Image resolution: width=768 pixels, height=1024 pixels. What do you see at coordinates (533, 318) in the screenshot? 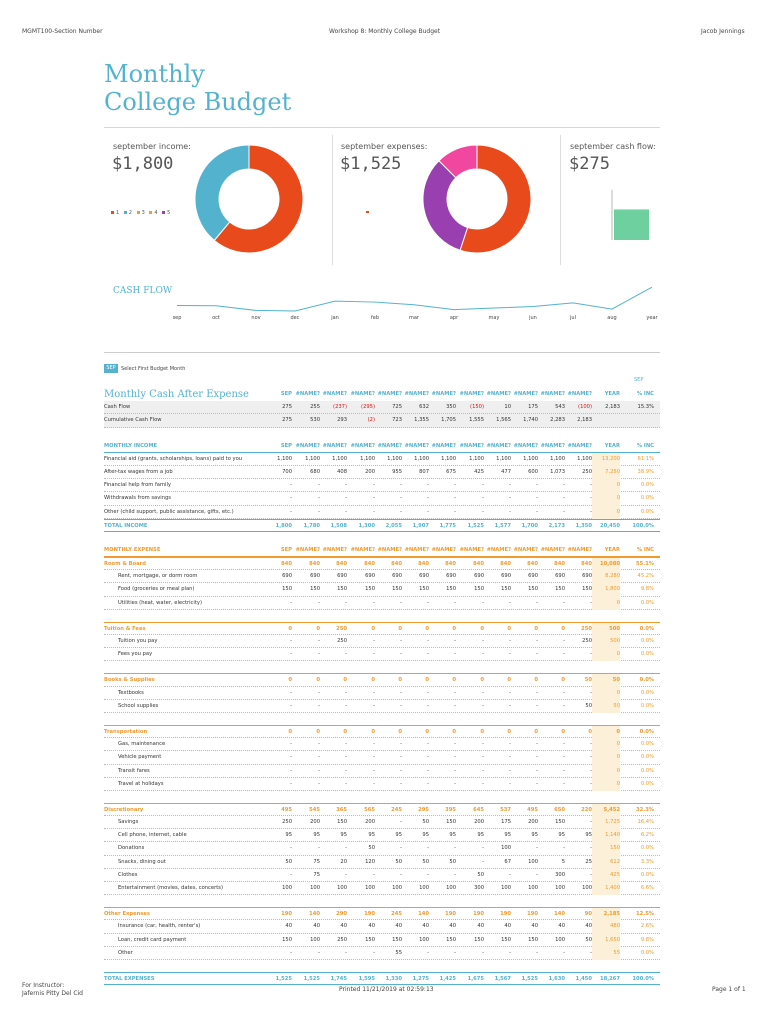
I see `month-label: jun` at bounding box center [533, 318].